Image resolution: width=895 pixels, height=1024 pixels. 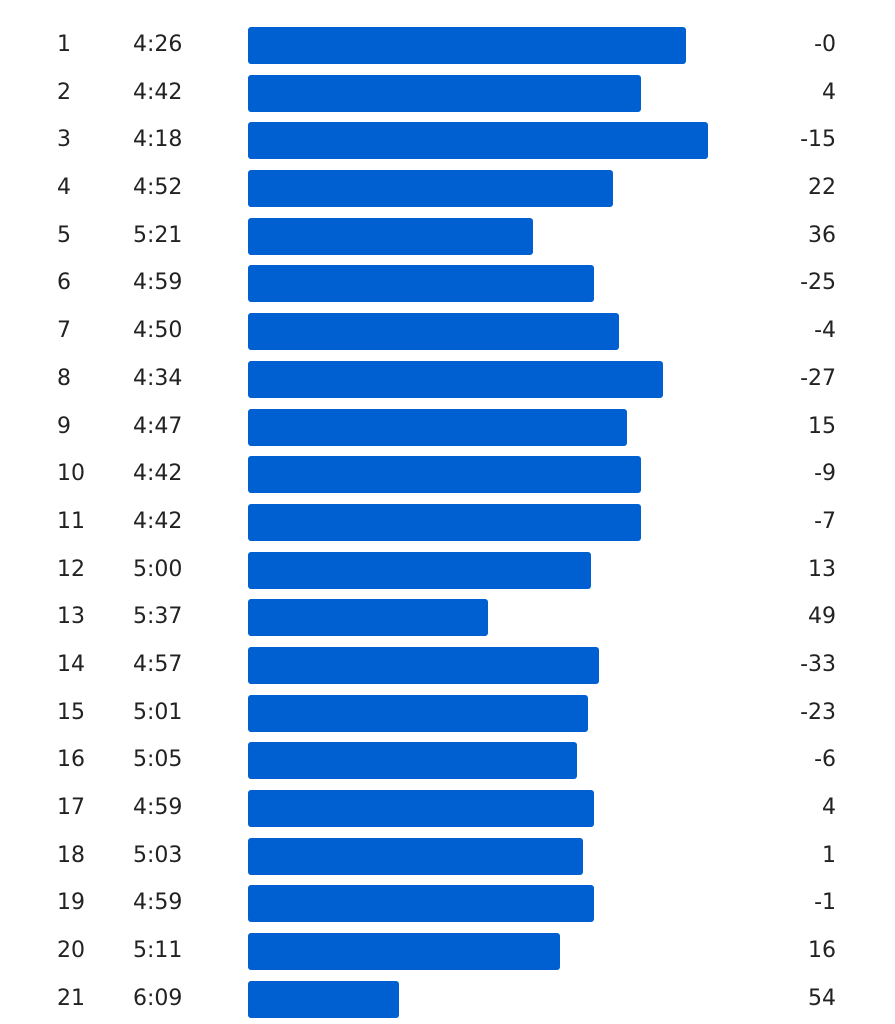 I want to click on split-row: 21 6:09 54, so click(x=447, y=999).